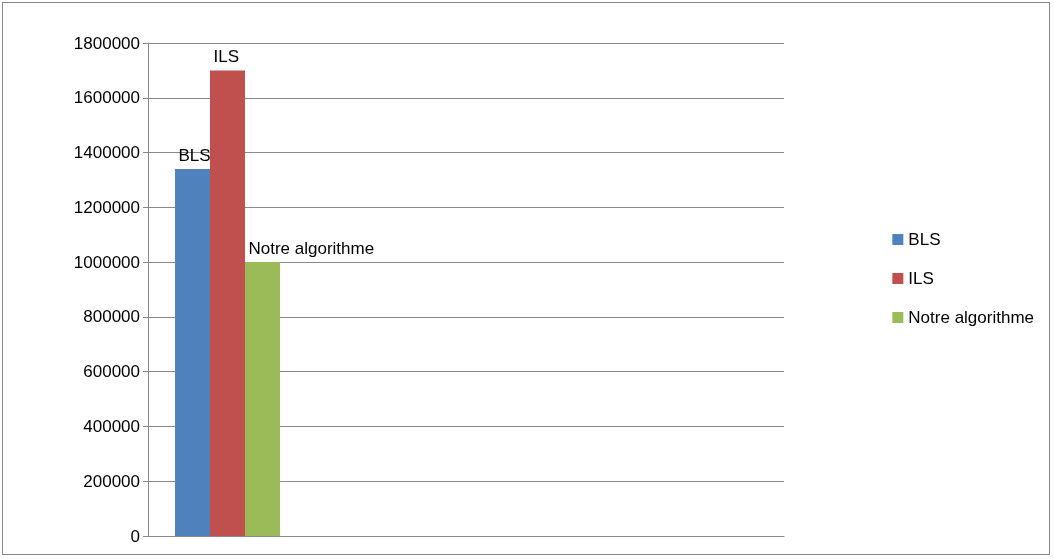 The image size is (1054, 559). Describe the element at coordinates (921, 278) in the screenshot. I see `legend-label: ILS` at that location.